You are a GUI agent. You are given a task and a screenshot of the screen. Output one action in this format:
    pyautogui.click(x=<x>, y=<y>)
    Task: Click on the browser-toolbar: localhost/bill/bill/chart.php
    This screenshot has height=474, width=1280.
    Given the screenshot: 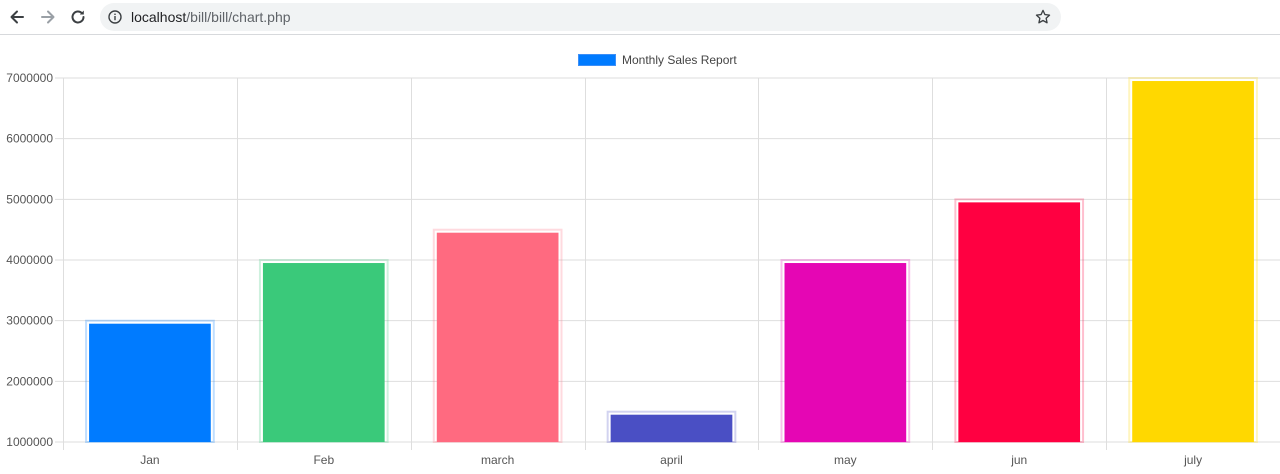 What is the action you would take?
    pyautogui.click(x=640, y=17)
    